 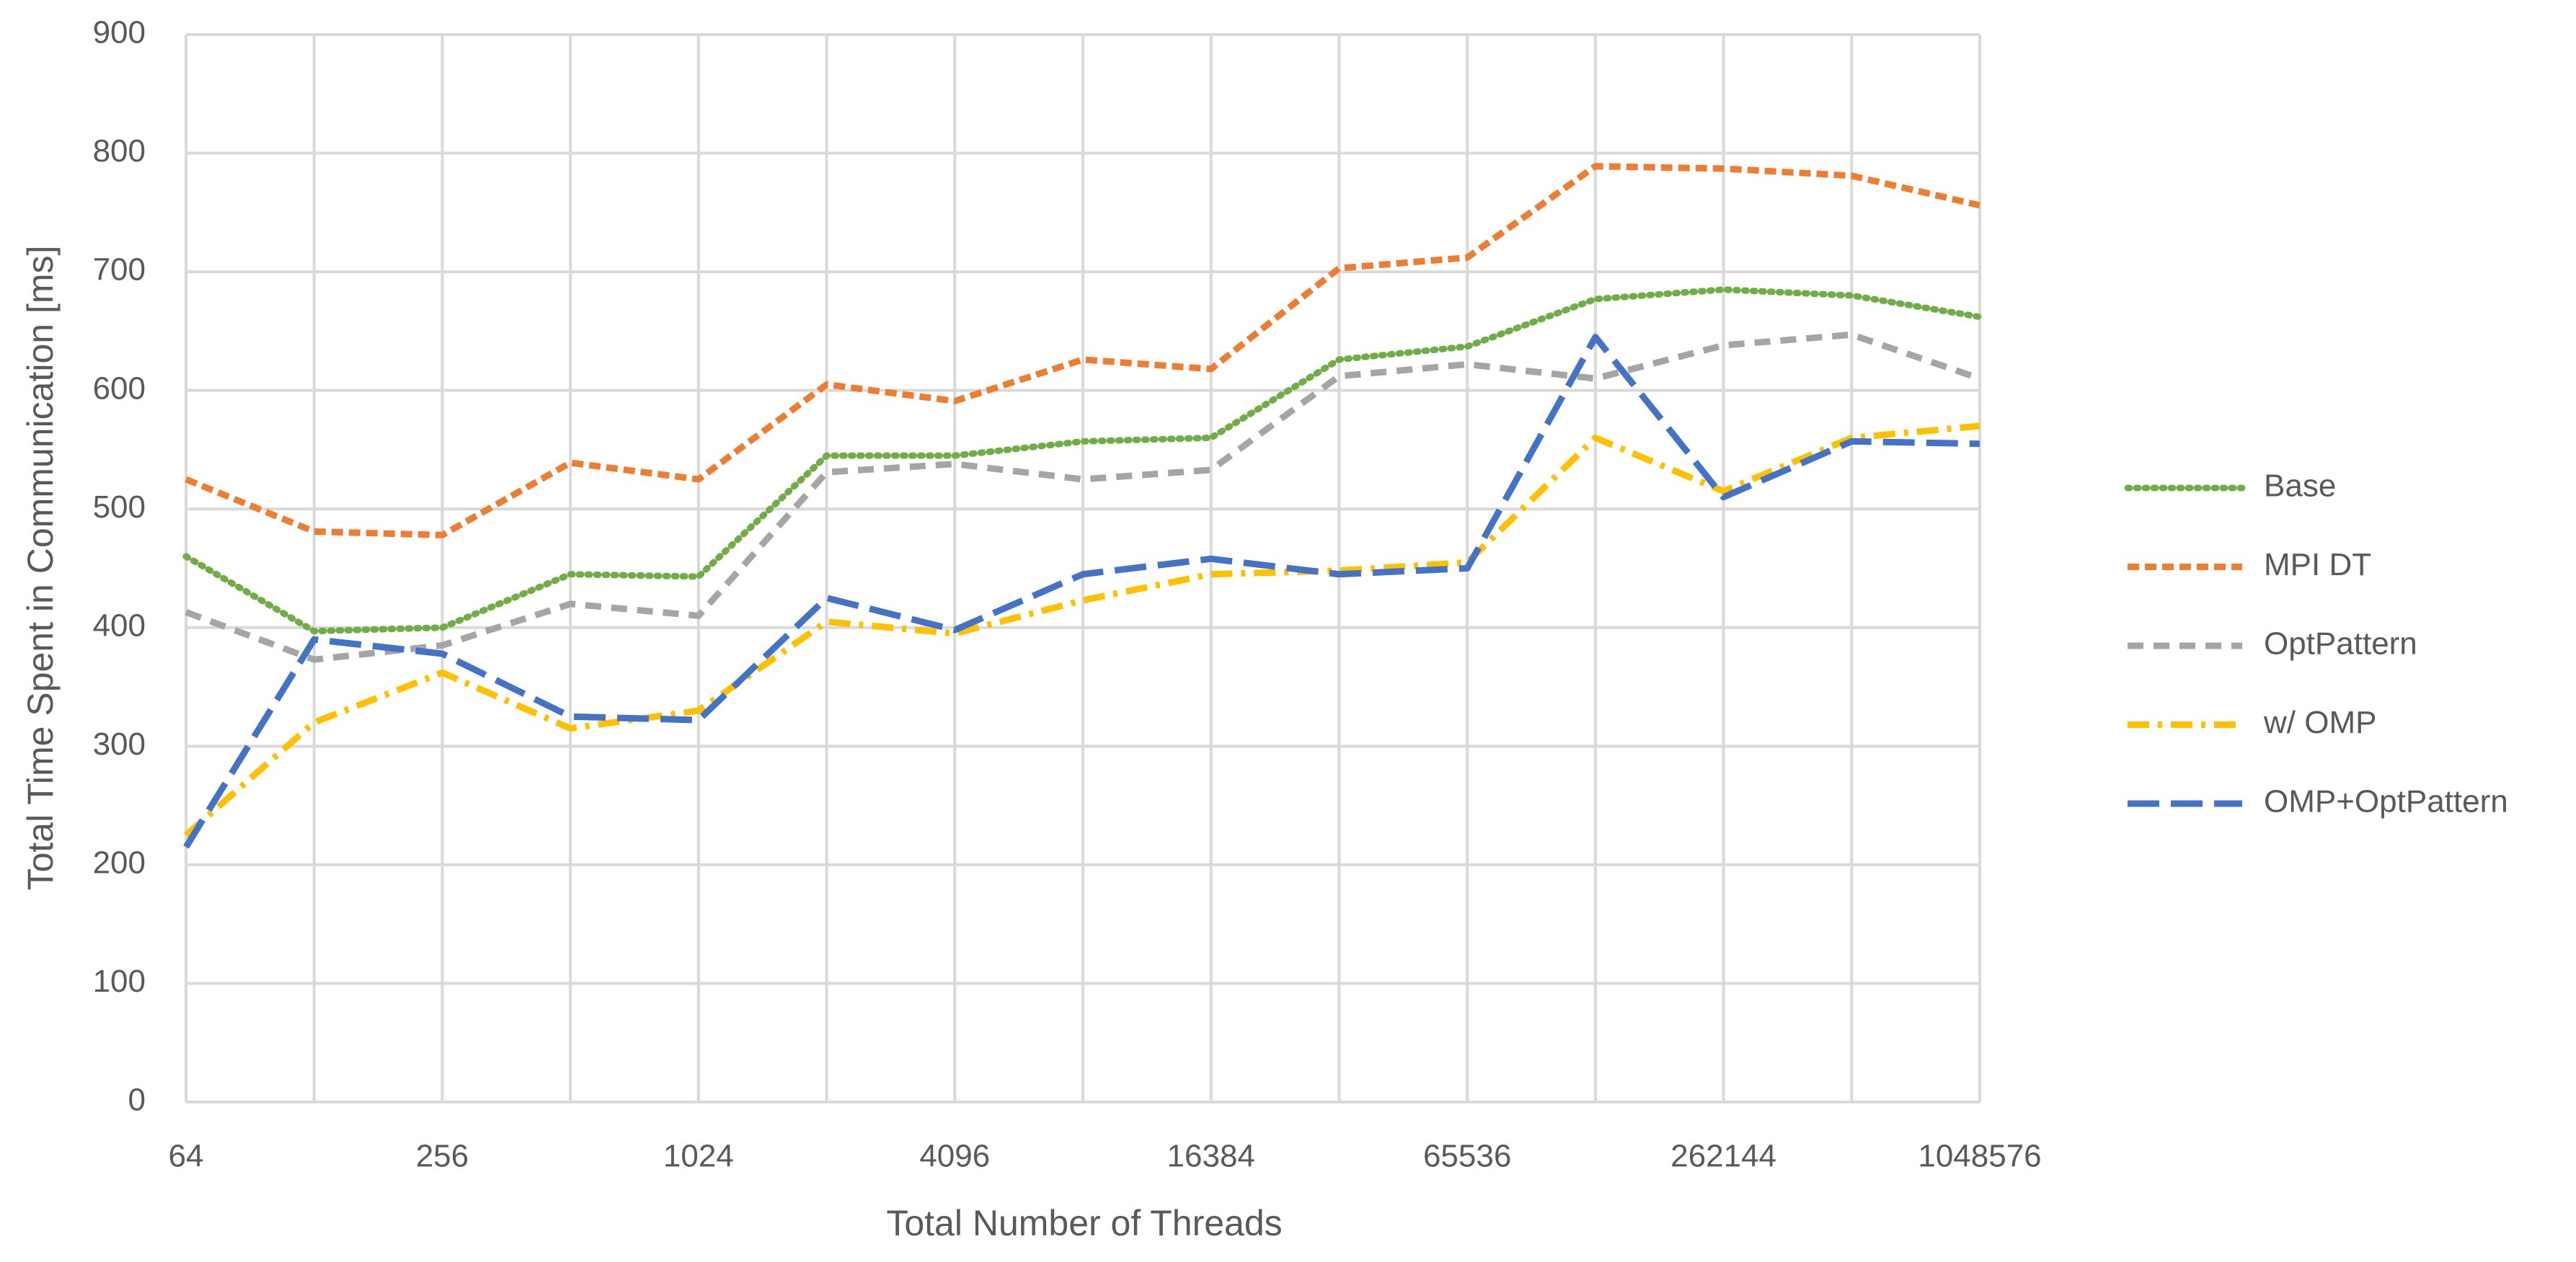 What do you see at coordinates (119, 744) in the screenshot?
I see `y-tick-label: 300` at bounding box center [119, 744].